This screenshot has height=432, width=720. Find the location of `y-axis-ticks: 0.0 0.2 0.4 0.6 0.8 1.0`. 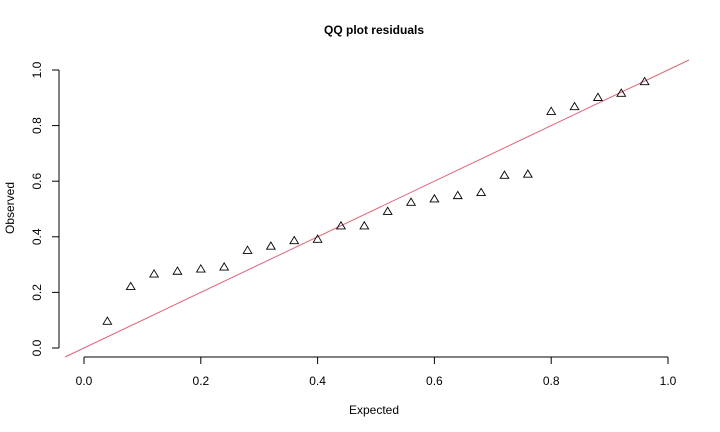

y-axis-ticks: 0.0 0.2 0.4 0.6 0.8 1.0 is located at coordinates (44, 208).